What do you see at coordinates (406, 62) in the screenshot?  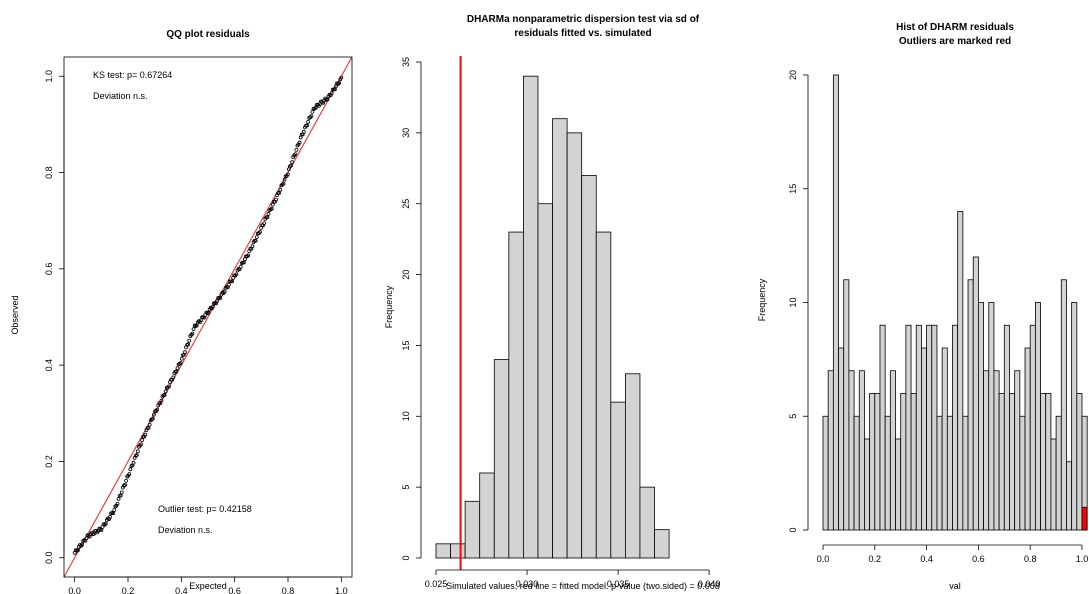 I see `dispersion-y-tick-label: 35` at bounding box center [406, 62].